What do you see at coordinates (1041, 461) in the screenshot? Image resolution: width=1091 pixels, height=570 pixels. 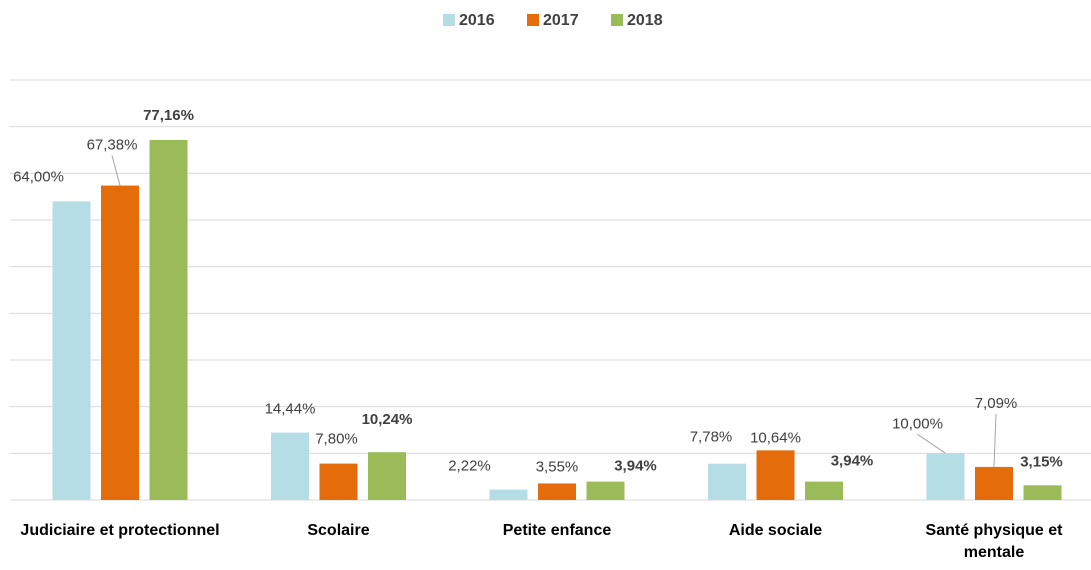 I see `data-label: 3,15%` at bounding box center [1041, 461].